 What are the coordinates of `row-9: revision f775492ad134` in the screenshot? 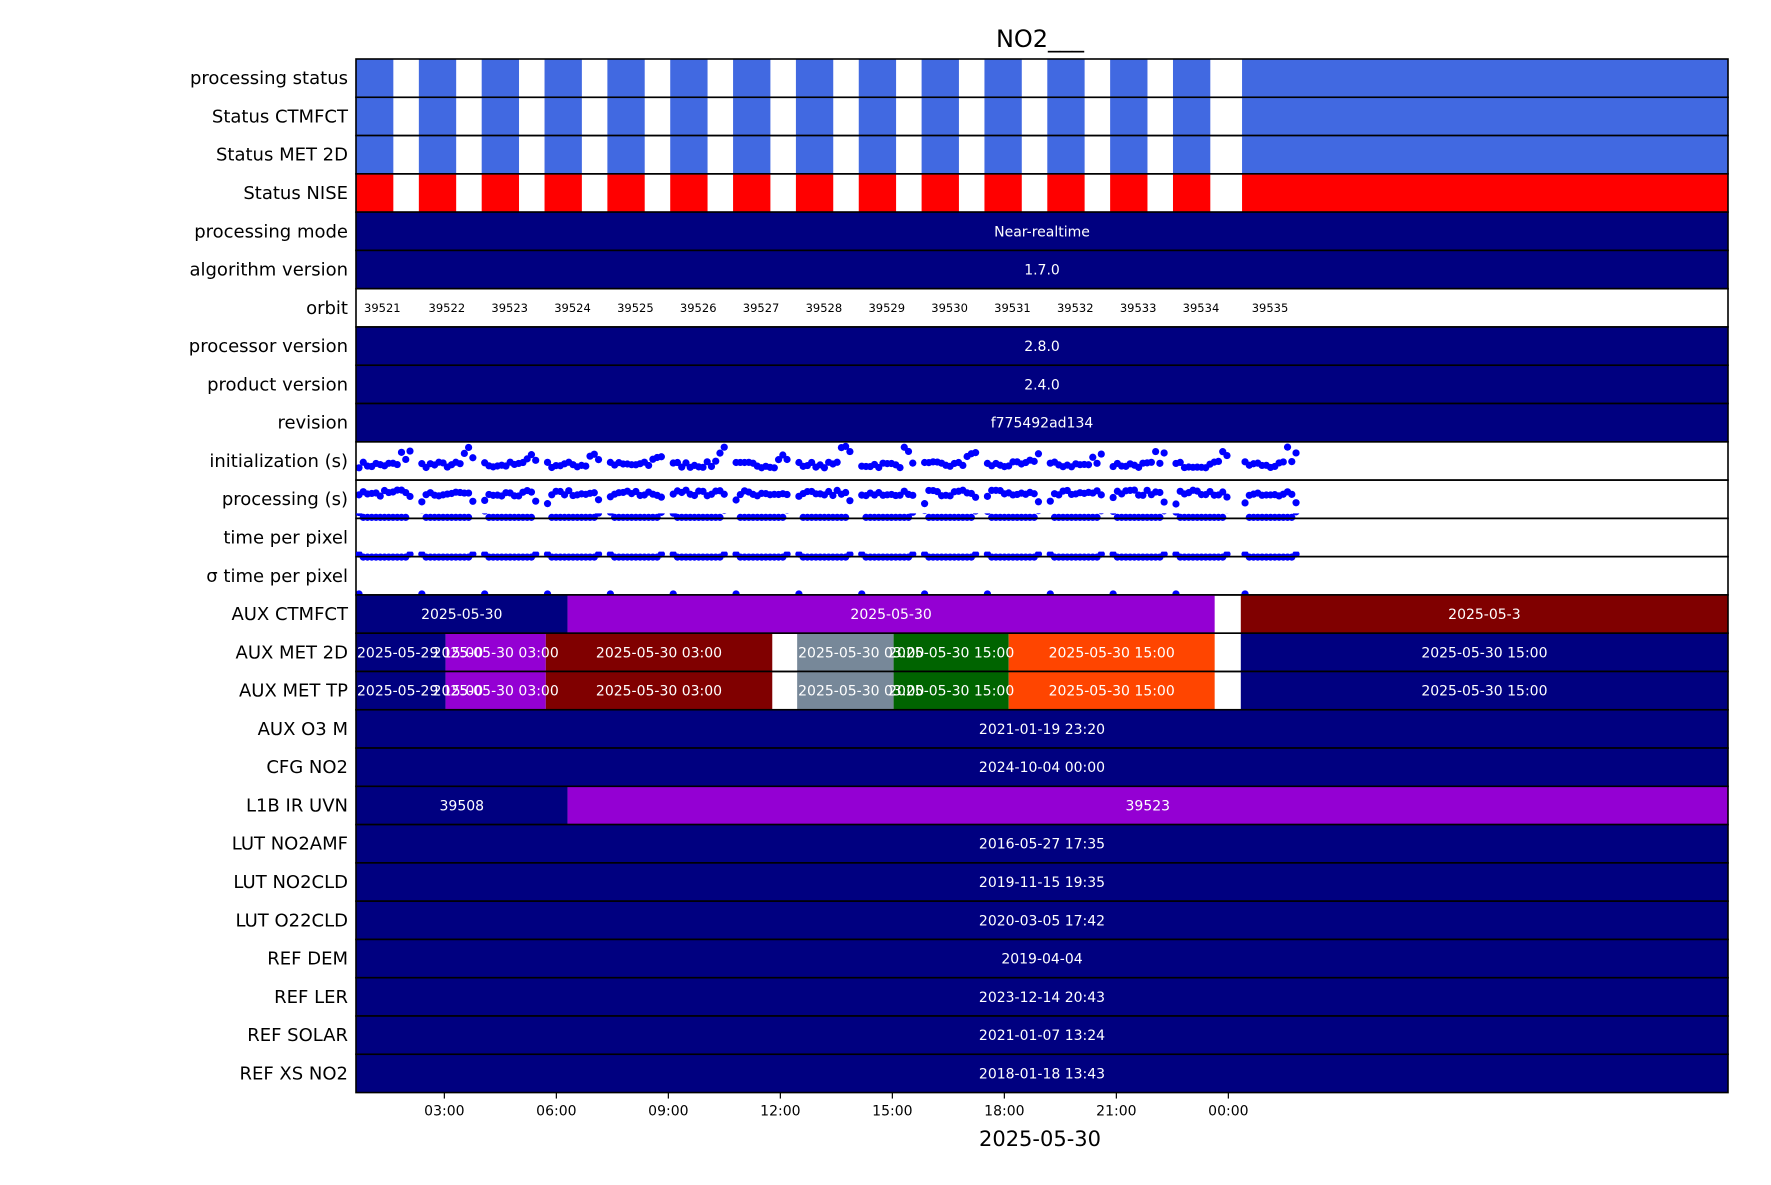 It's located at (1003, 422).